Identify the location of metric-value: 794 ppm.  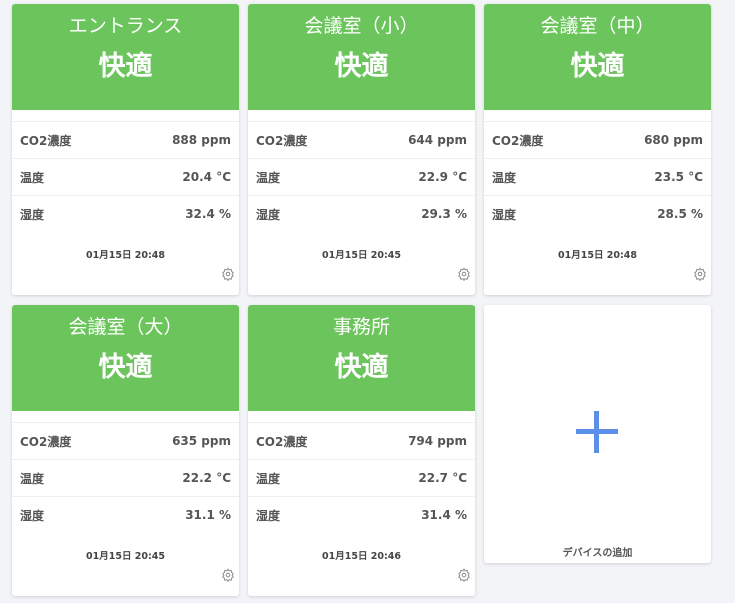
(437, 441).